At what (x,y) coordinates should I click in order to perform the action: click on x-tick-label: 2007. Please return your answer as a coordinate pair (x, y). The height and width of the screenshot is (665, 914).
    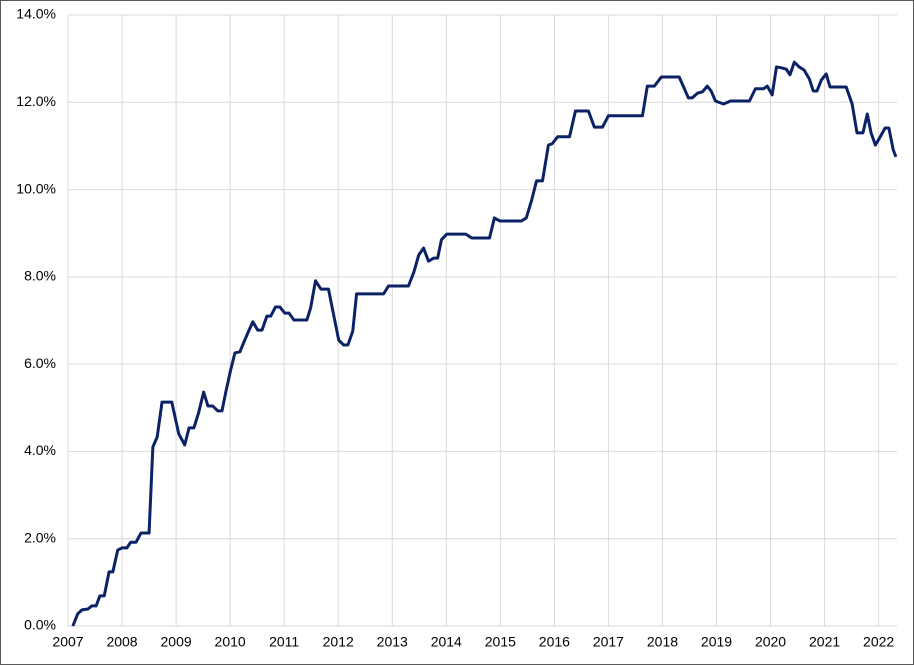
    Looking at the image, I should click on (67, 642).